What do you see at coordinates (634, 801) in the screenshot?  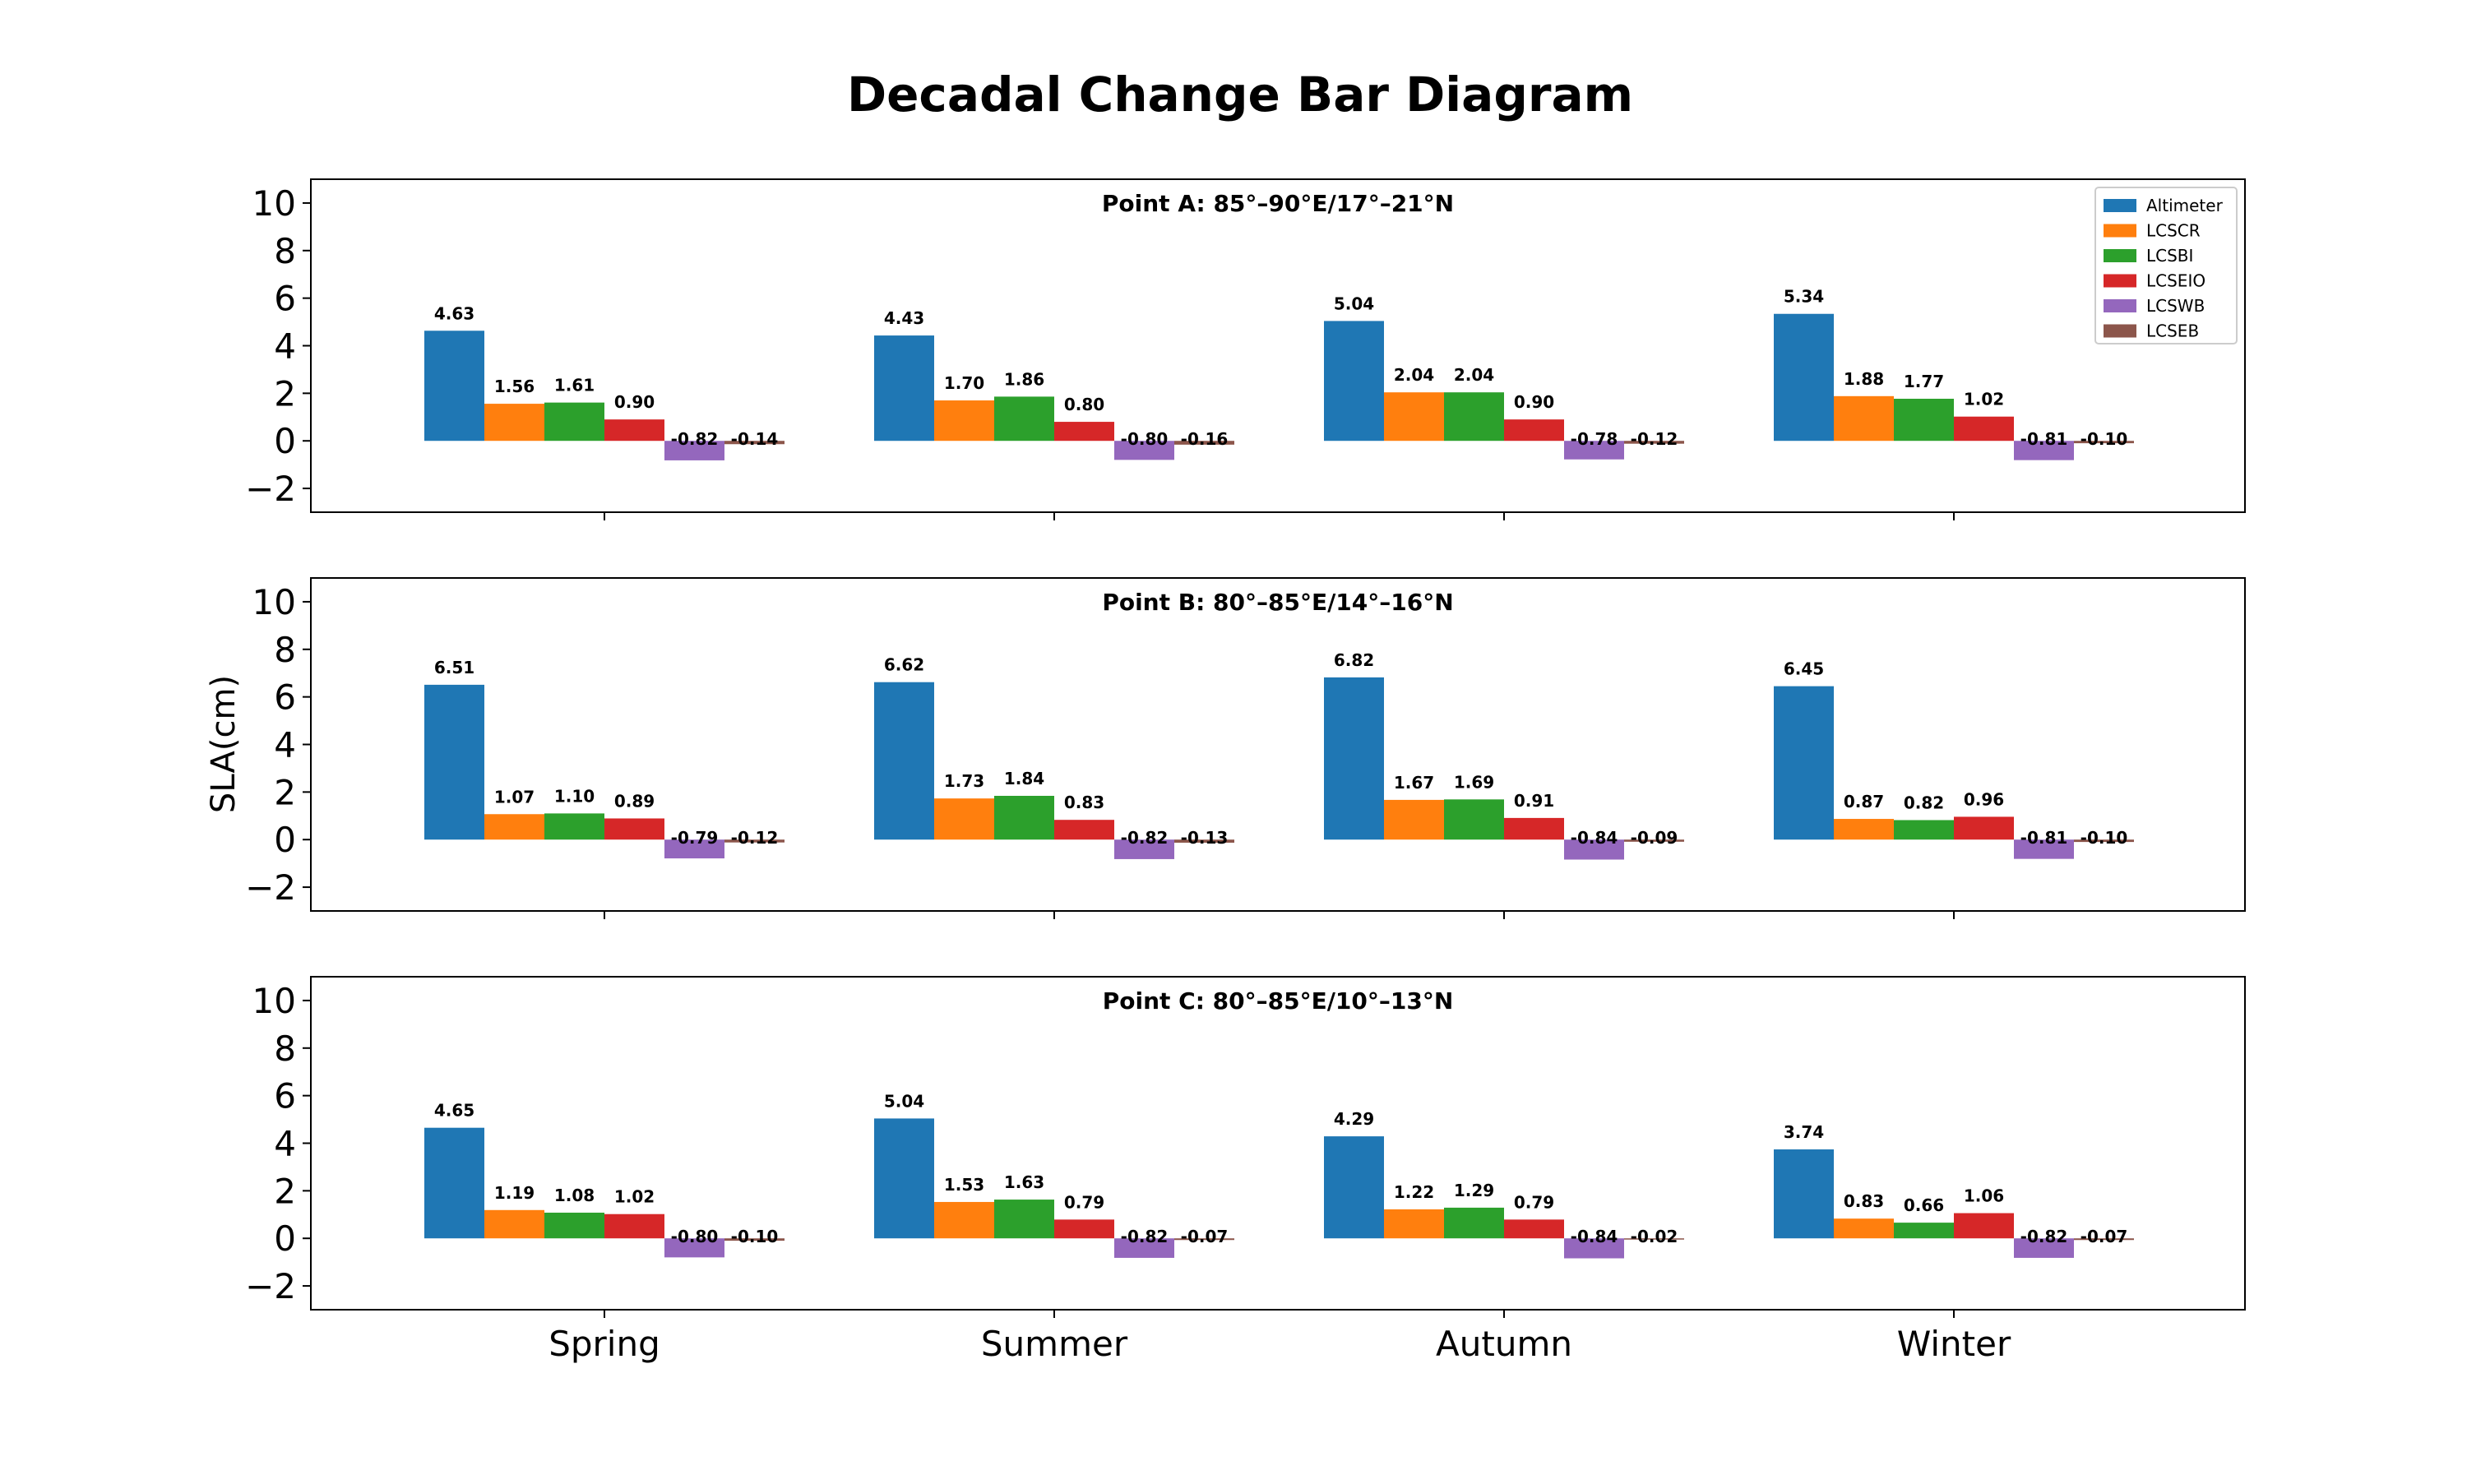 I see `data-label: 0.89` at bounding box center [634, 801].